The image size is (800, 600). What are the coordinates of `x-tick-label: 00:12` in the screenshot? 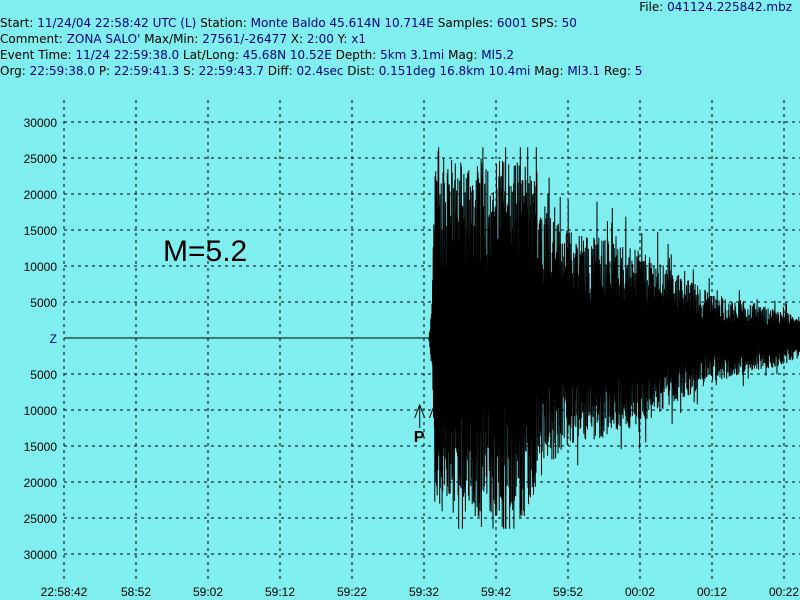 It's located at (712, 592).